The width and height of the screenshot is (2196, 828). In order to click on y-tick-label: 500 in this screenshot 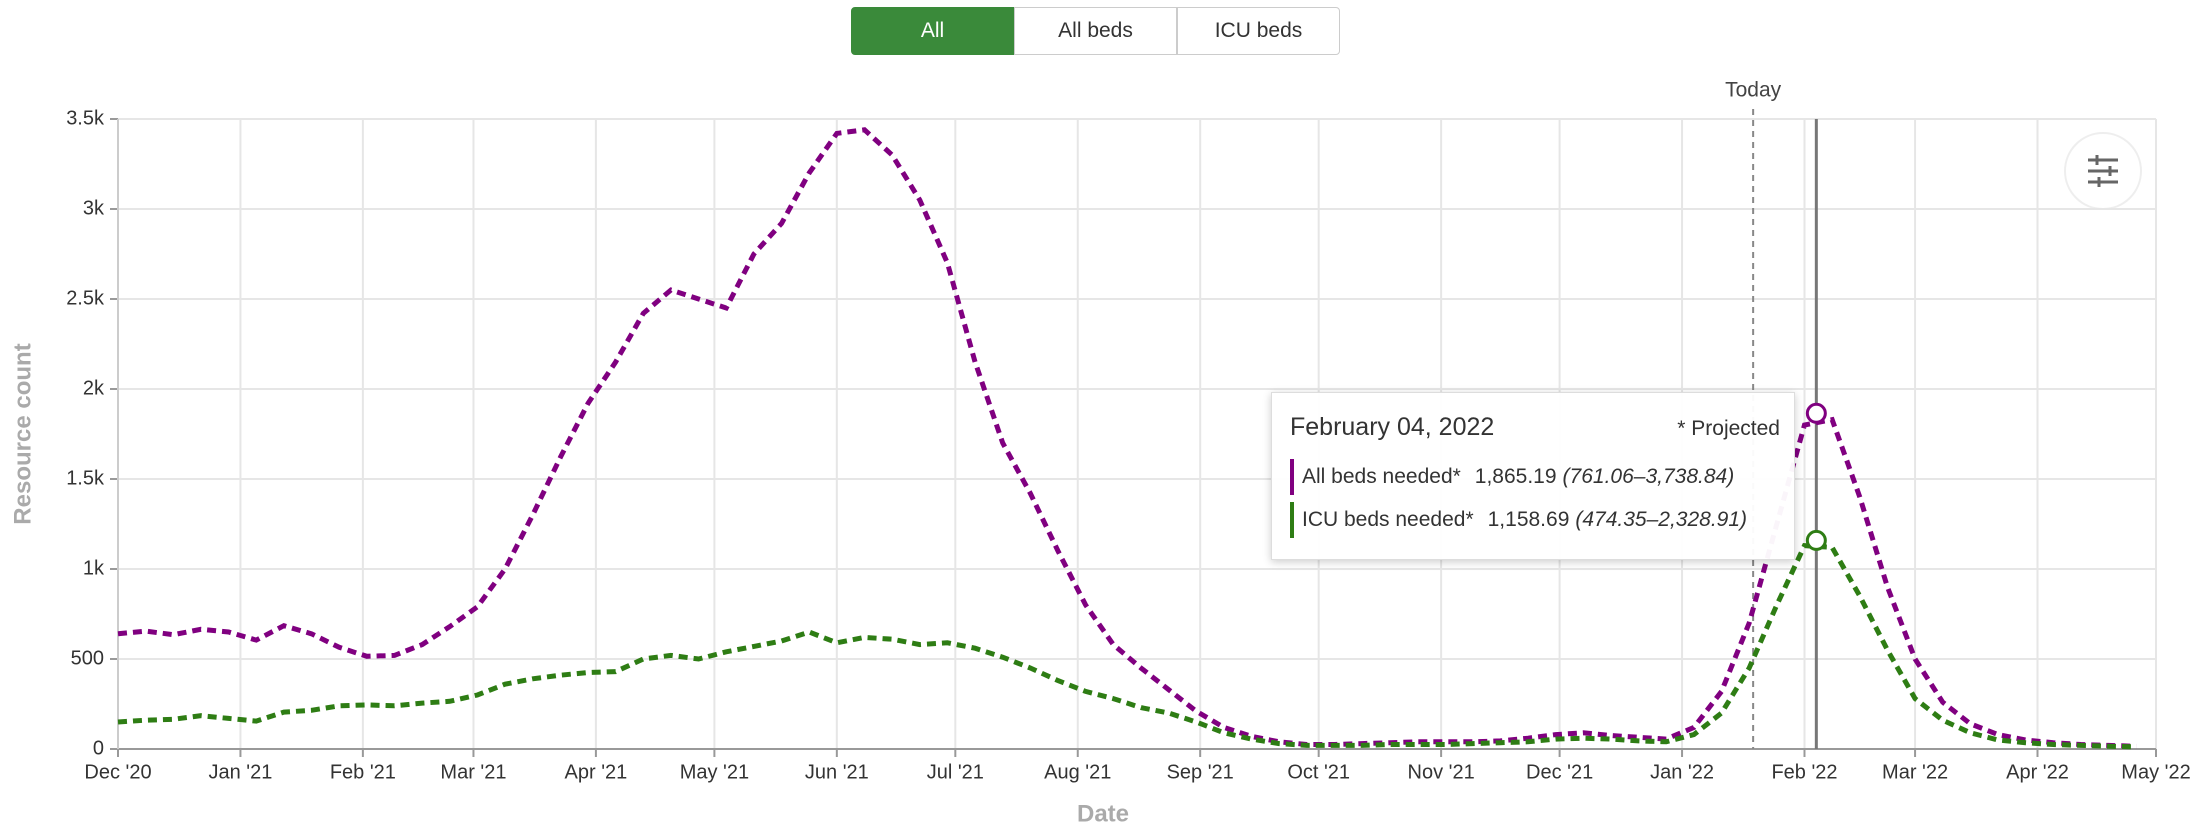, I will do `click(87, 658)`.